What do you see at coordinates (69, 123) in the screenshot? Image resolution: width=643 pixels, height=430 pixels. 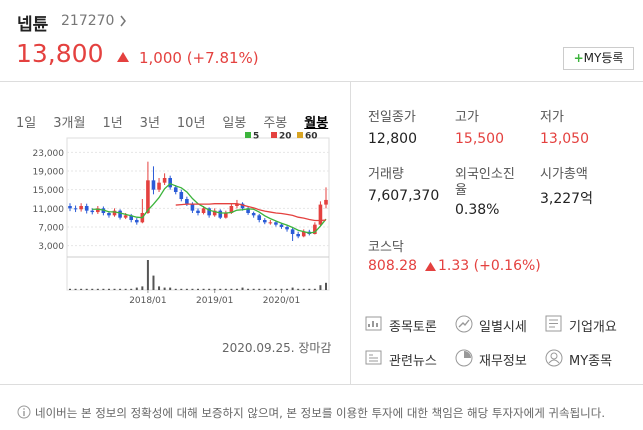 I see `period-tab: 3개월` at bounding box center [69, 123].